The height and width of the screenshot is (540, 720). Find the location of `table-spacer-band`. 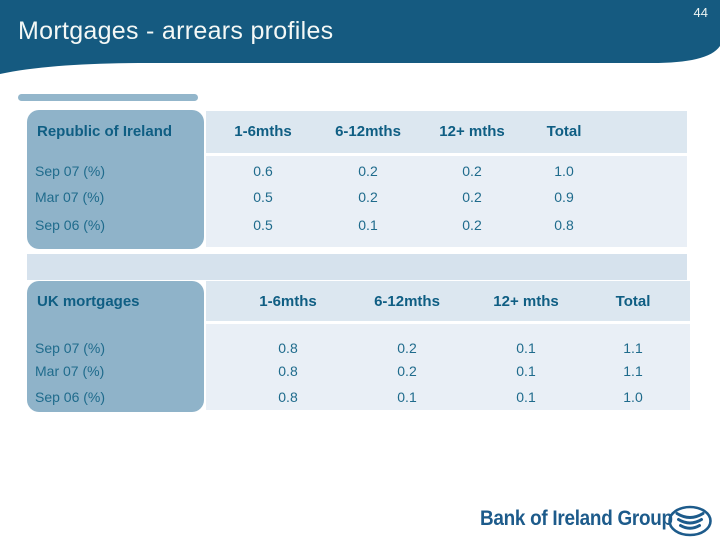

table-spacer-band is located at coordinates (357, 267).